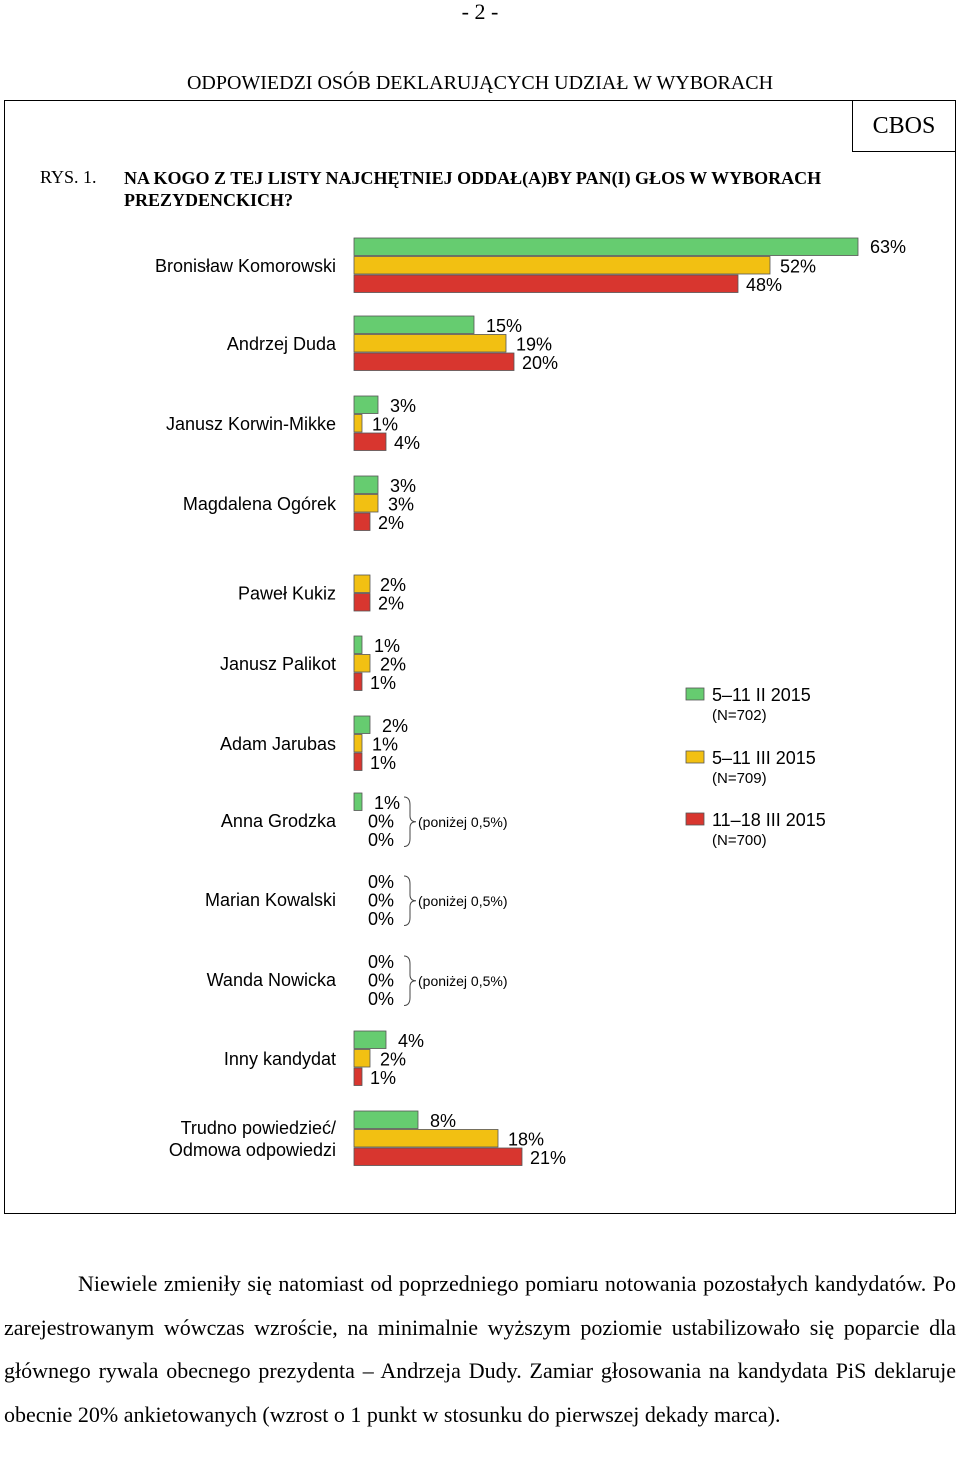 This screenshot has width=960, height=1468. What do you see at coordinates (278, 664) in the screenshot?
I see `category-label: Janusz Palikot` at bounding box center [278, 664].